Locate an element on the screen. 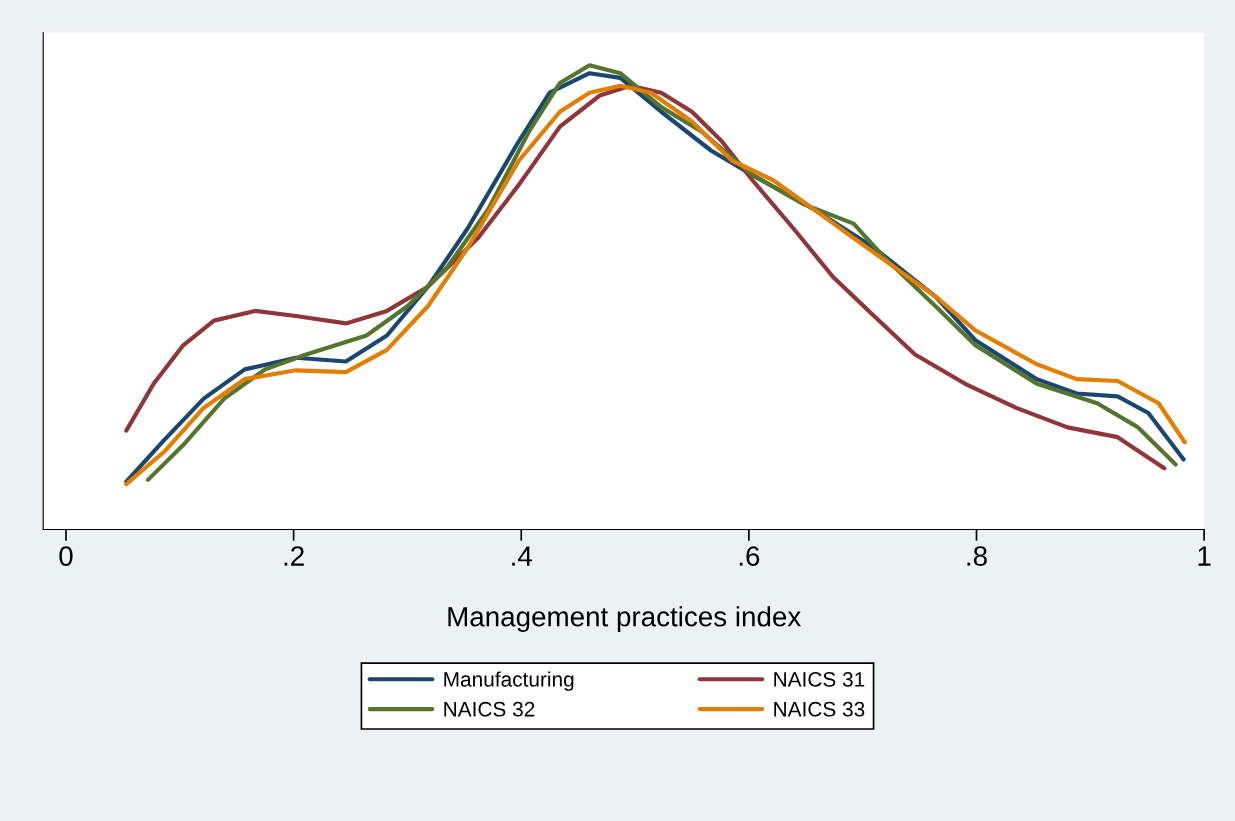 The height and width of the screenshot is (821, 1235). legend-label: NAICS 33 is located at coordinates (819, 709).